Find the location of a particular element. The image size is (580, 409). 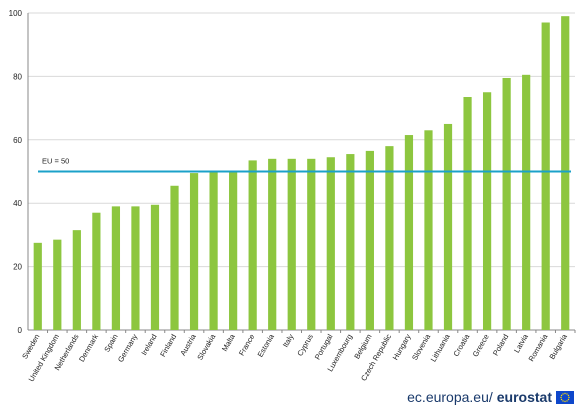

category-label: Belgium is located at coordinates (362, 347).